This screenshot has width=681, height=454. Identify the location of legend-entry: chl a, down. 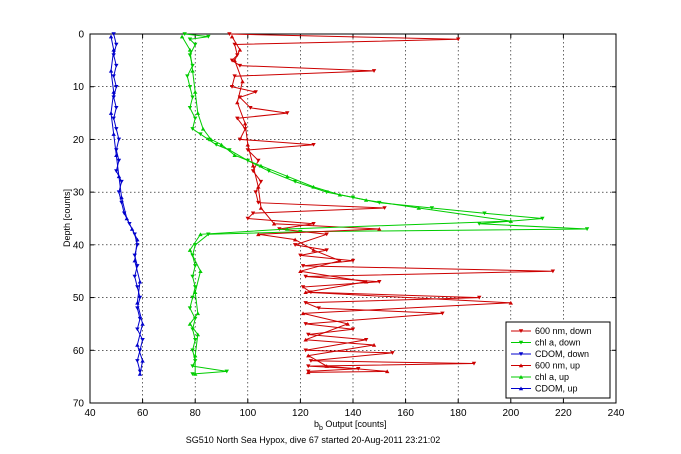
(546, 343).